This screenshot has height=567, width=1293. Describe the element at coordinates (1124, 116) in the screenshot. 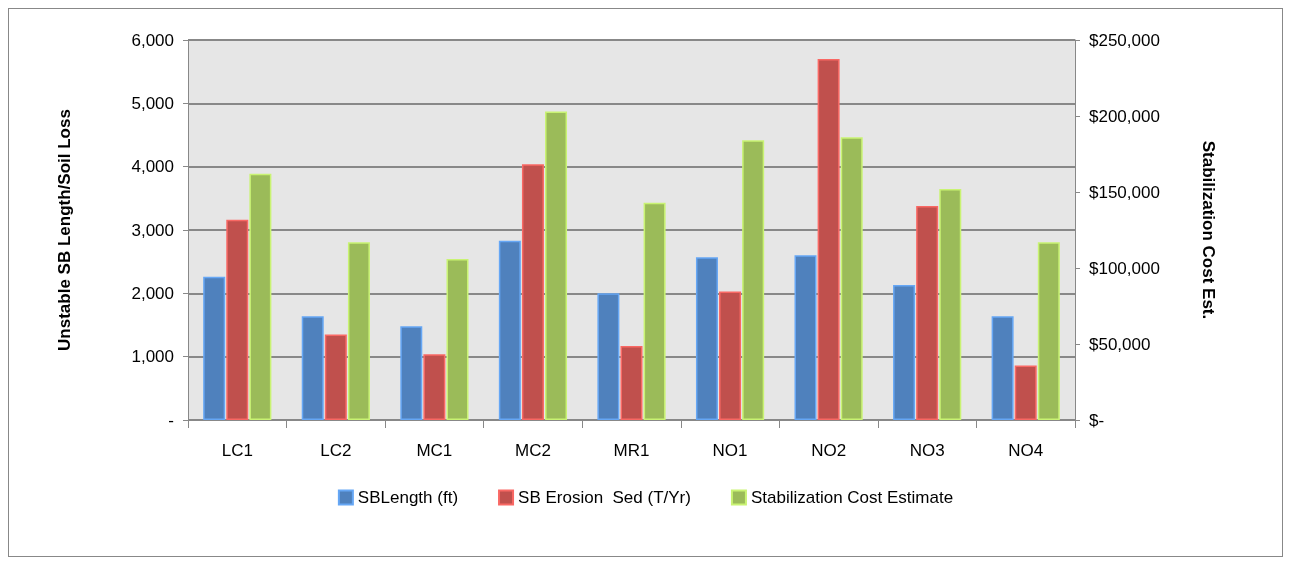

I see `y2-tick-label: $200,000` at that location.